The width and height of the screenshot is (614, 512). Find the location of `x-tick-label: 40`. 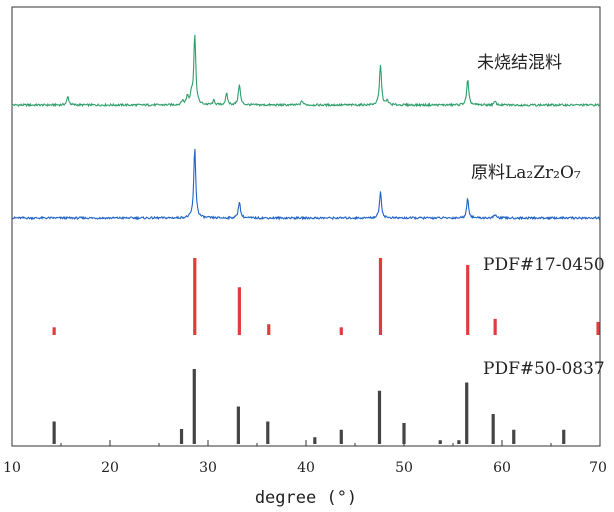

x-tick-label: 40 is located at coordinates (306, 468).